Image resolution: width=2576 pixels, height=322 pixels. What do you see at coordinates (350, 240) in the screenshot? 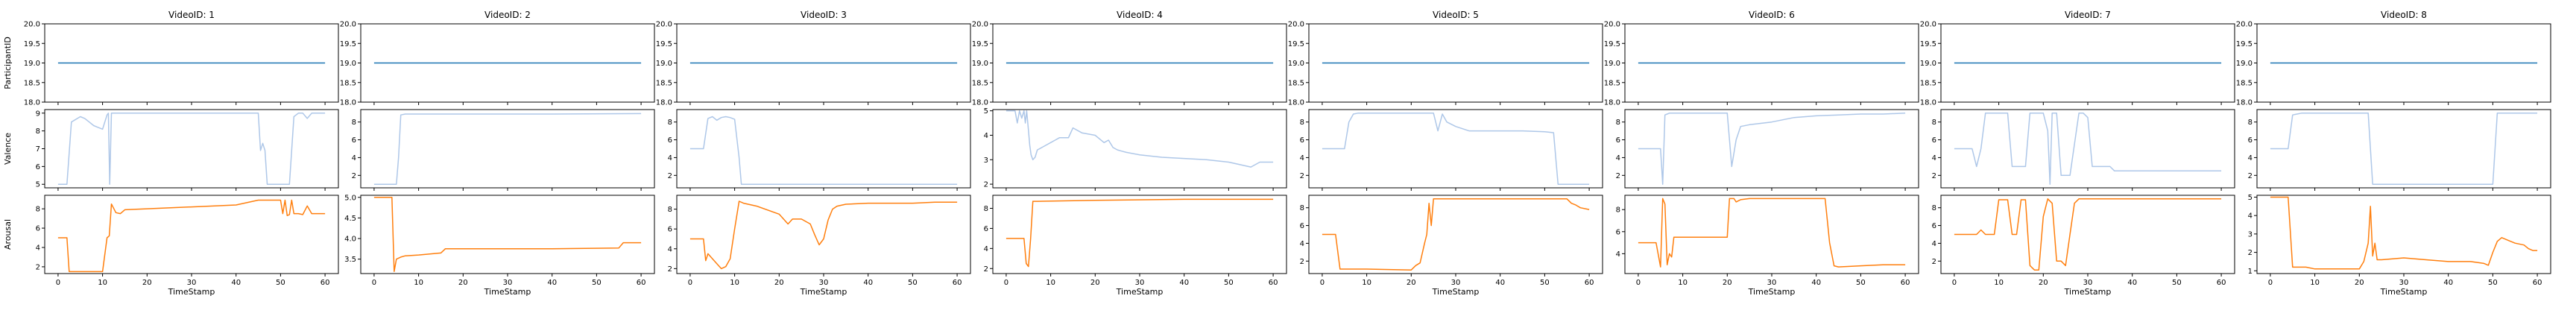
I see `y-tick-label: 4.0` at bounding box center [350, 240].